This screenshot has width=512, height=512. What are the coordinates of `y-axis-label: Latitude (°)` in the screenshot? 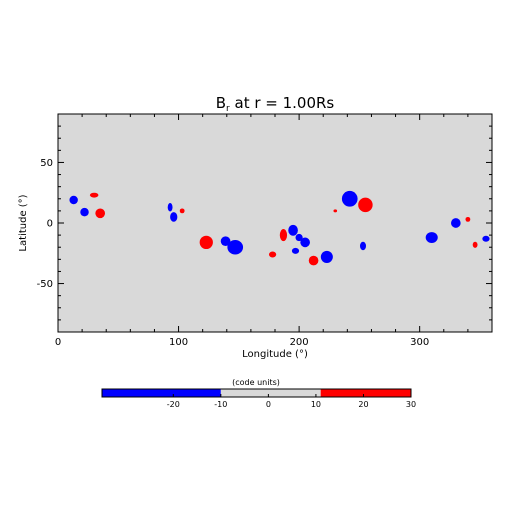 It's located at (23, 222).